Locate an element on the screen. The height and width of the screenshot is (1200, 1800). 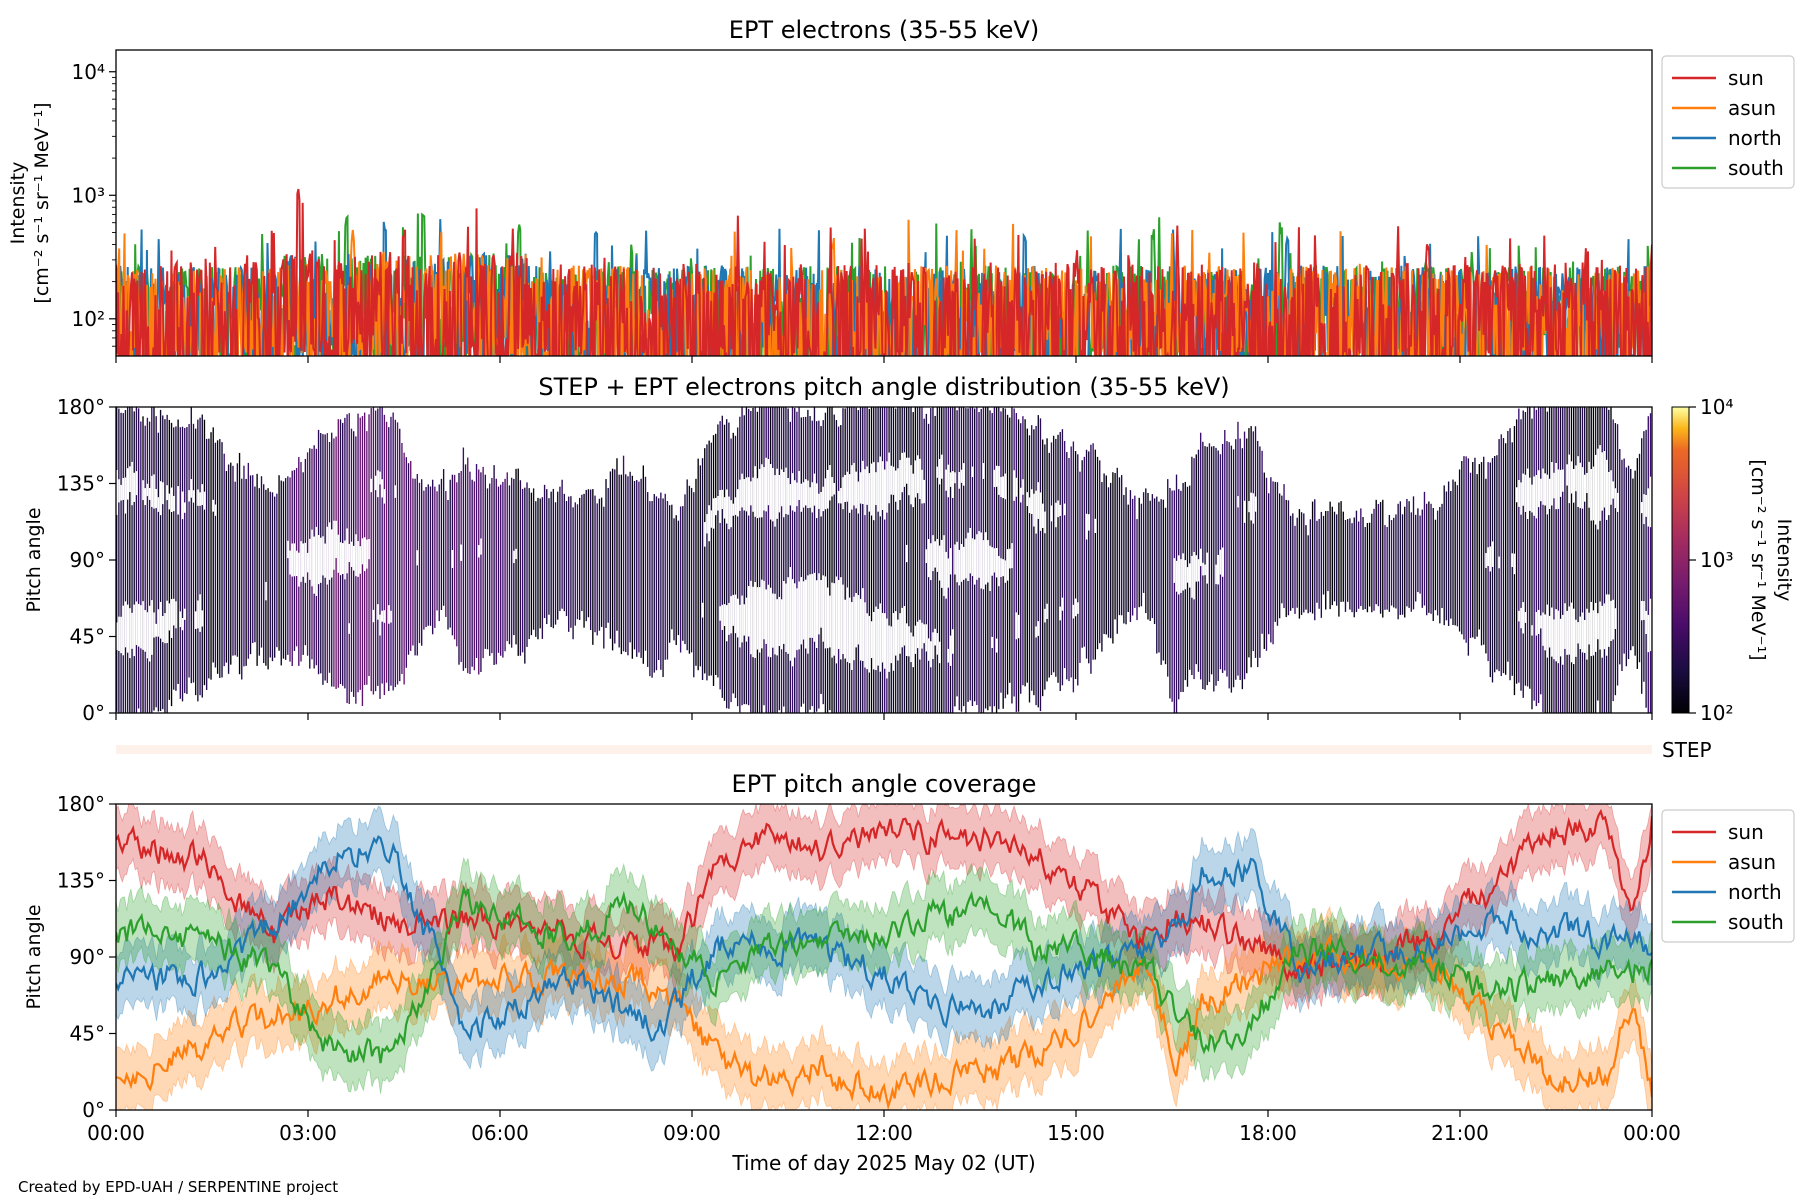
legend1-sun-label: sun is located at coordinates (1746, 78).